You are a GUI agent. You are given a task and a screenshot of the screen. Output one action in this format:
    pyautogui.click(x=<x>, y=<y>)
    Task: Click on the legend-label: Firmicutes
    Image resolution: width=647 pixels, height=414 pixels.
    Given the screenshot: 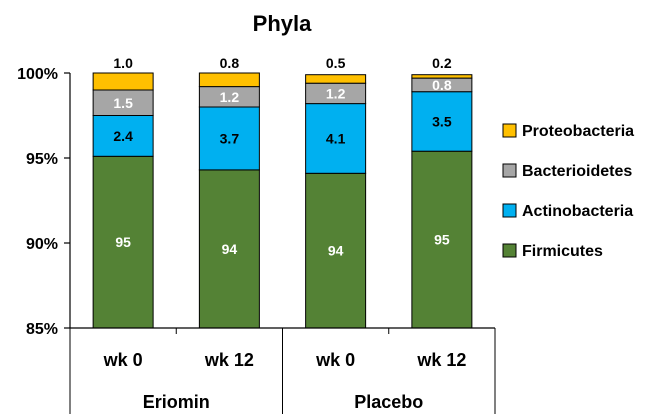 What is the action you would take?
    pyautogui.click(x=562, y=251)
    